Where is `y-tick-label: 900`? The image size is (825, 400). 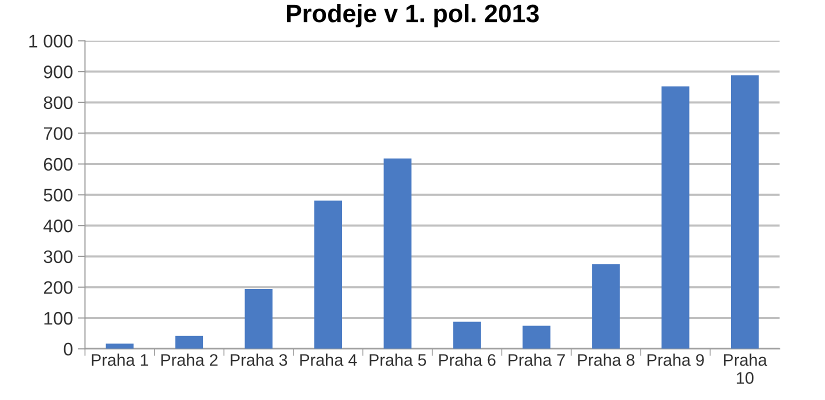 y-tick-label: 900 is located at coordinates (58, 72).